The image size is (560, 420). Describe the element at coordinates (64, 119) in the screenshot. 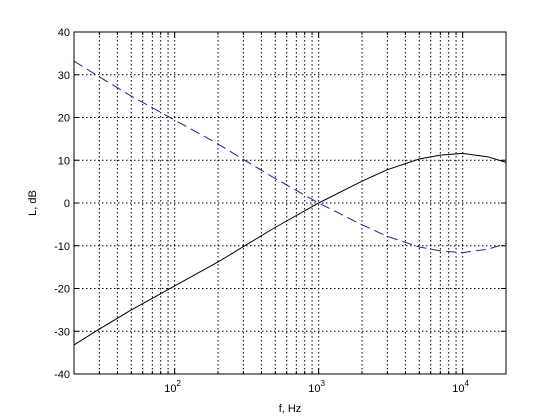

I see `y-tick-label: 20` at that location.